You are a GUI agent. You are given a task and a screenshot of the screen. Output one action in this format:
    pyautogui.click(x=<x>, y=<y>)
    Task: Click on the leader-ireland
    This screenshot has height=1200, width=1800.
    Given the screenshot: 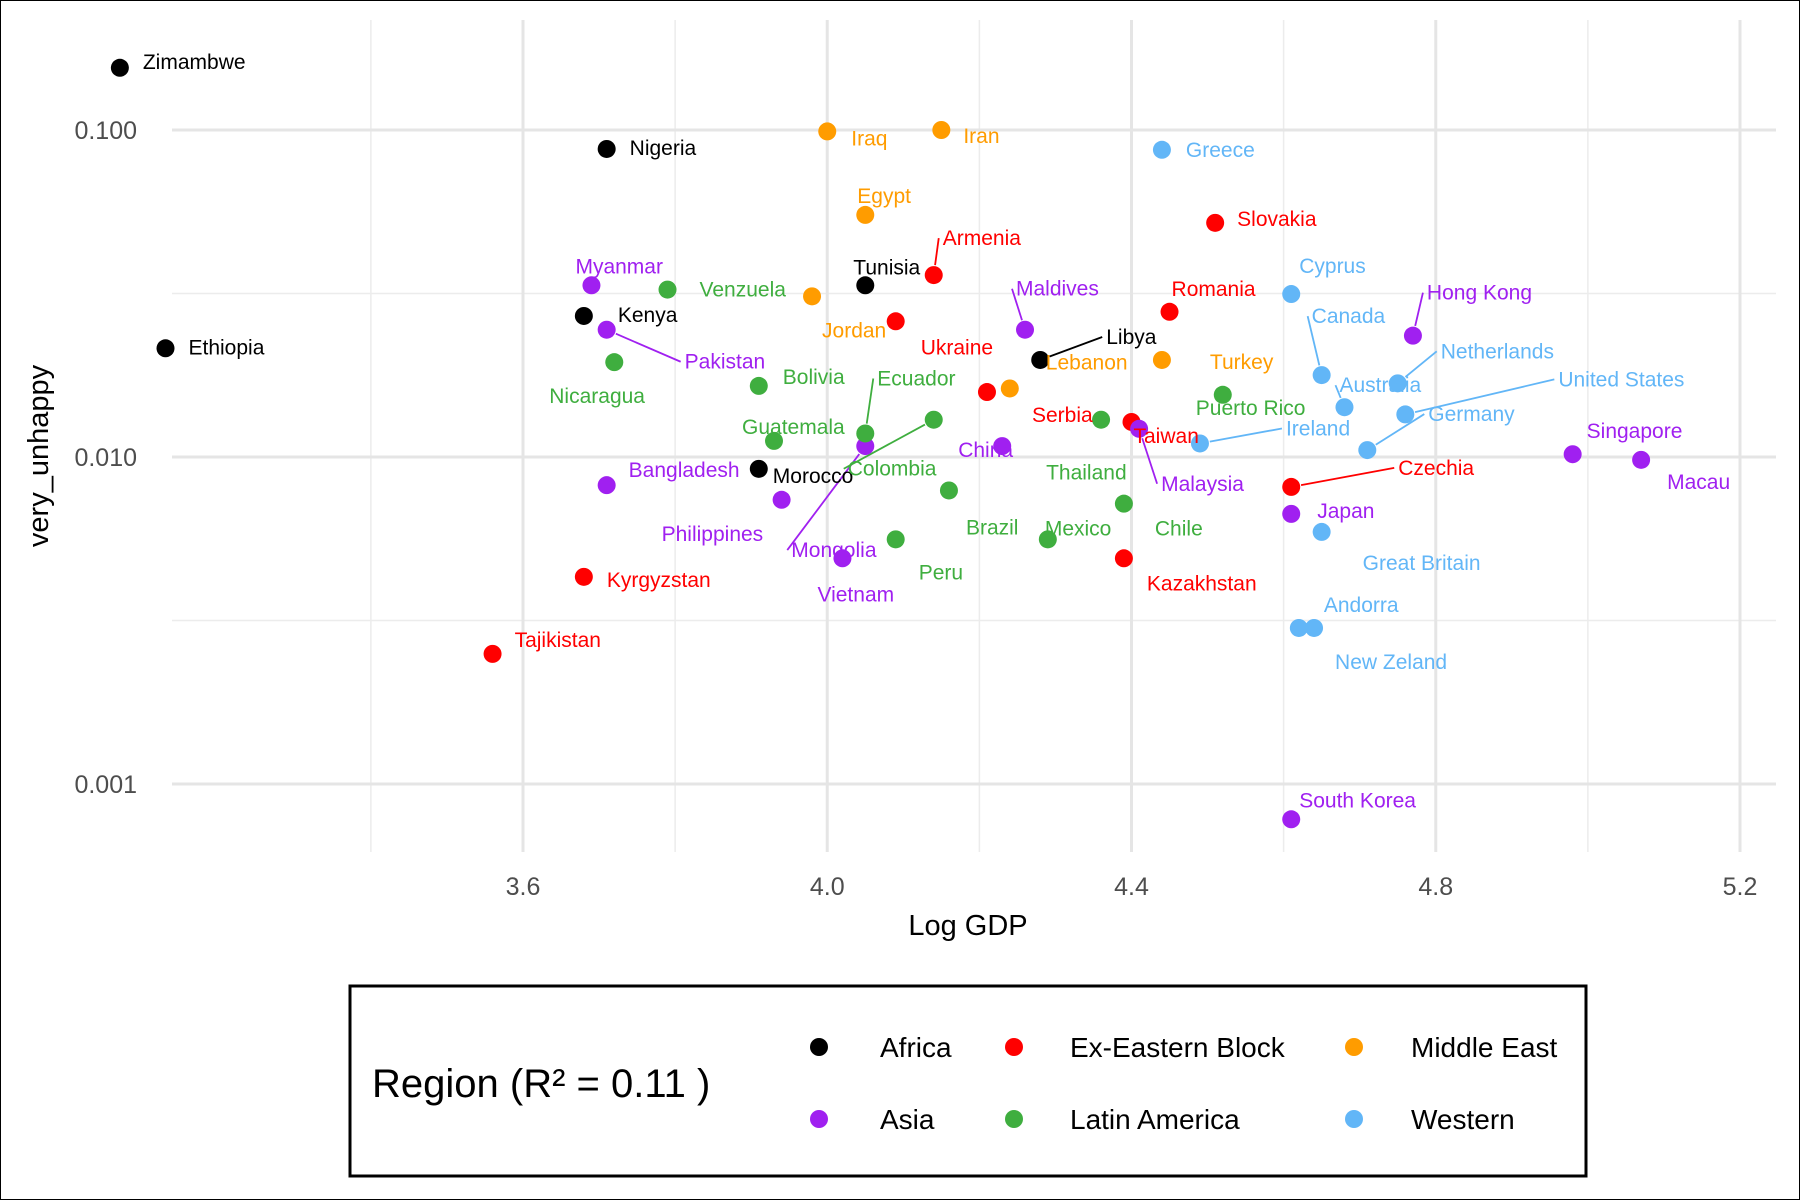 What is the action you would take?
    pyautogui.click(x=1246, y=435)
    